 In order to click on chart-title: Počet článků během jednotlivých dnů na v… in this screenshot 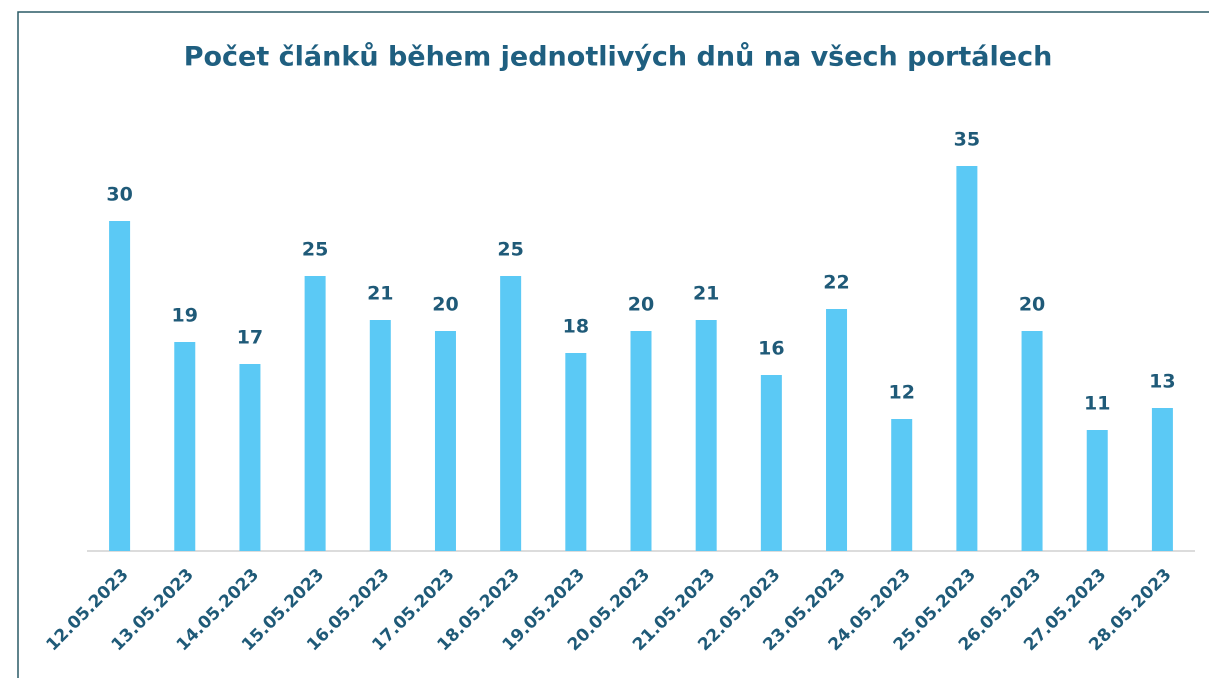, I will do `click(618, 57)`.